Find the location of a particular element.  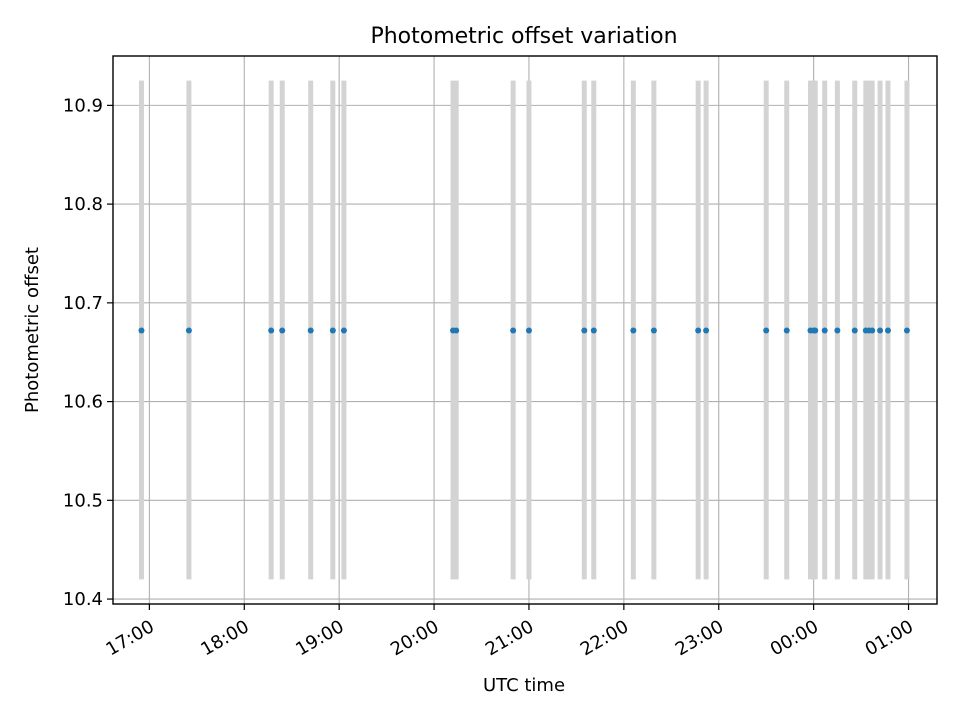

y-axis-label: Photometric offset is located at coordinates (32, 330).